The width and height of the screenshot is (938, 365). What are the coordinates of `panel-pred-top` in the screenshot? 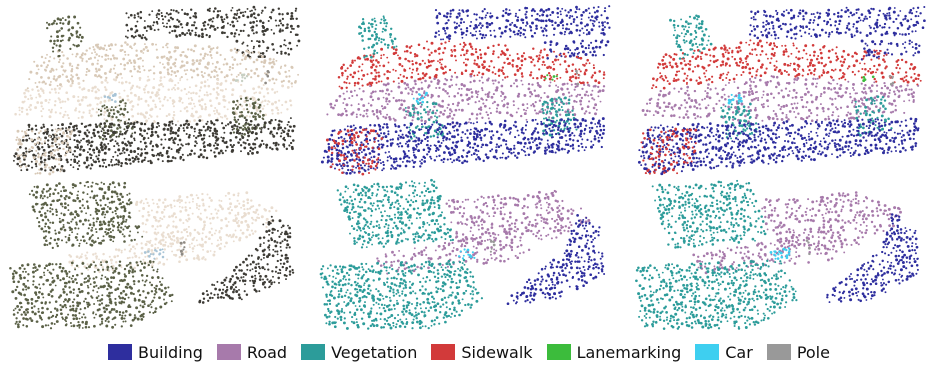 It's located at (465, 90).